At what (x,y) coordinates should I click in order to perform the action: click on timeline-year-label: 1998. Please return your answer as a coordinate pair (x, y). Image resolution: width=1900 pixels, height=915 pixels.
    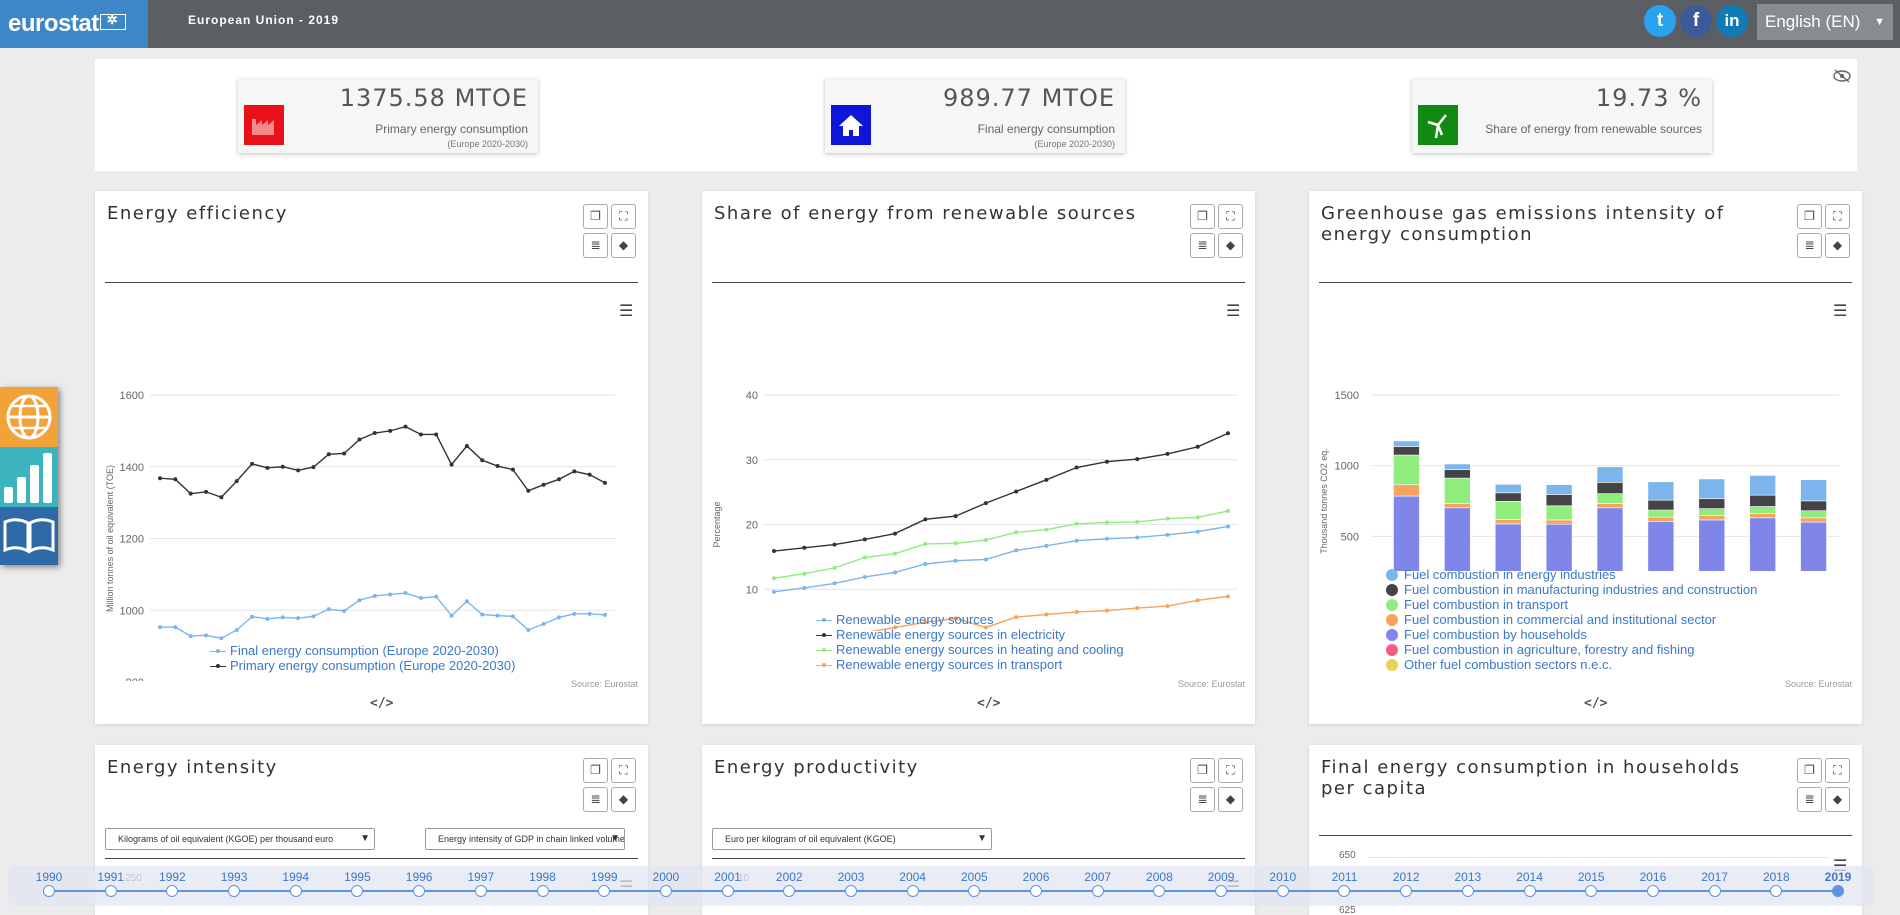
    Looking at the image, I should click on (542, 877).